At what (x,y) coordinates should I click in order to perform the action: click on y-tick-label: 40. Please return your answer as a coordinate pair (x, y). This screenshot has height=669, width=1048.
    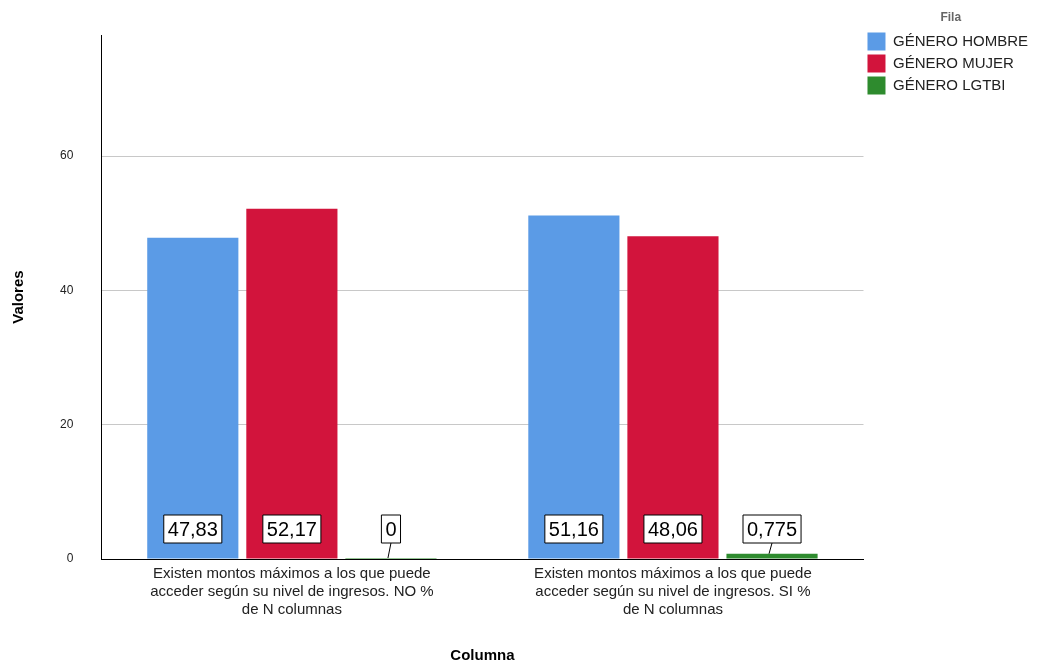
    Looking at the image, I should click on (66, 289).